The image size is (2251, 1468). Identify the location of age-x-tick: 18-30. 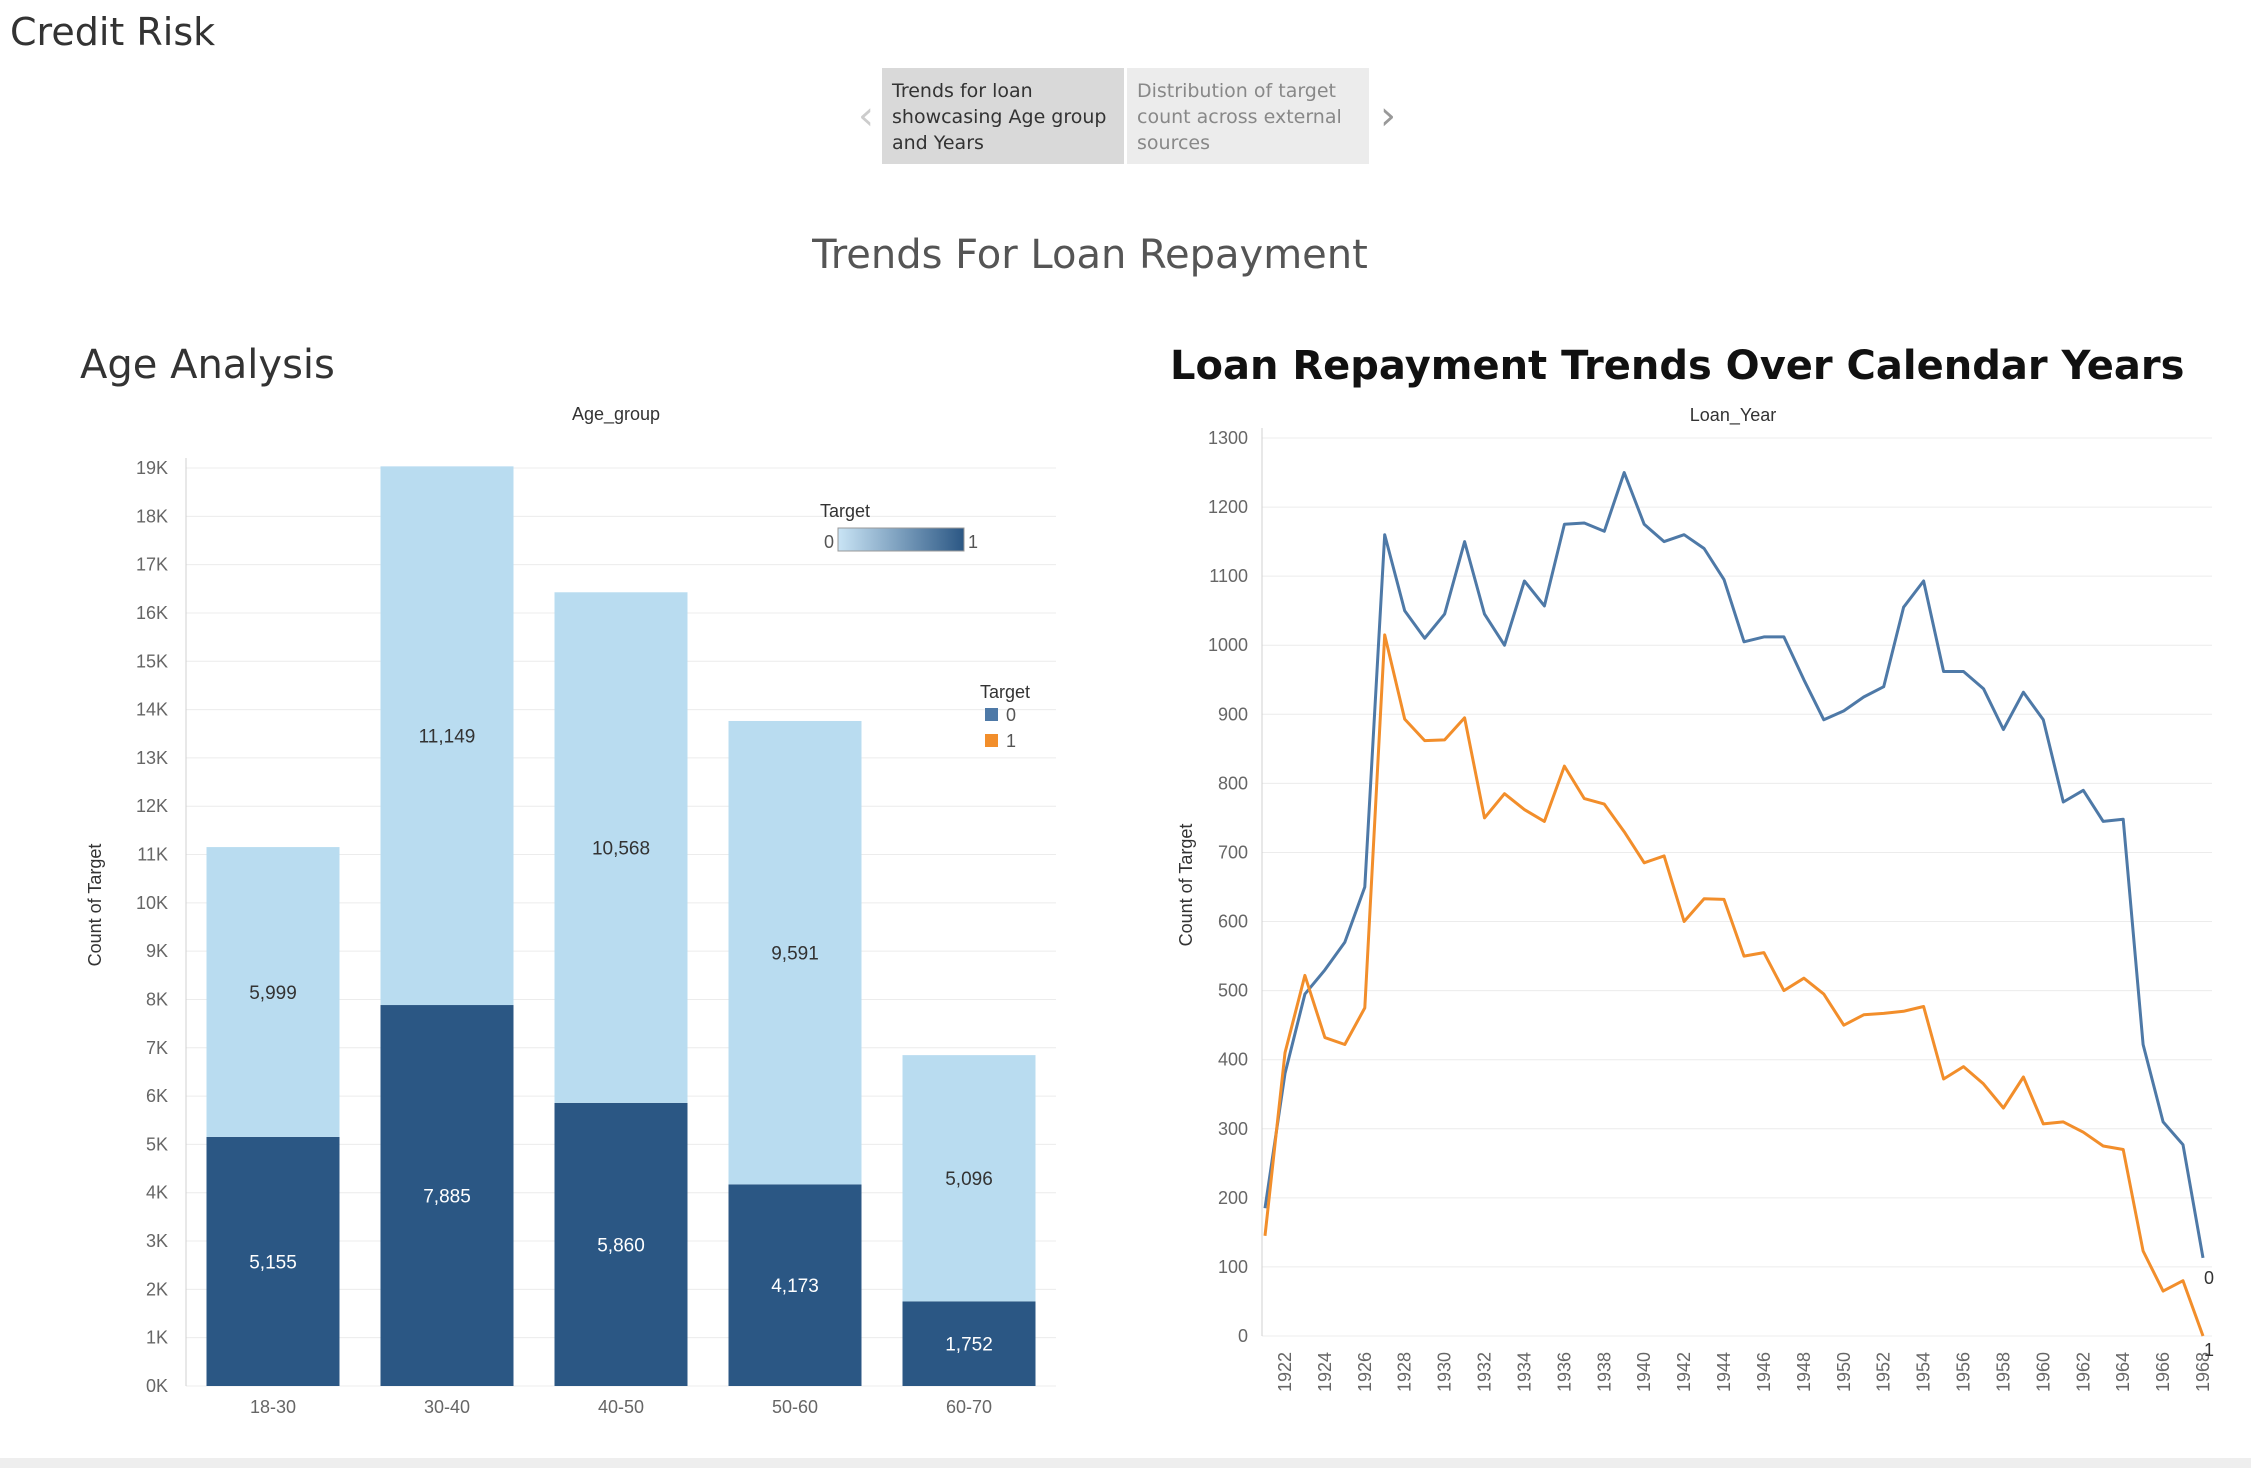
(273, 1407).